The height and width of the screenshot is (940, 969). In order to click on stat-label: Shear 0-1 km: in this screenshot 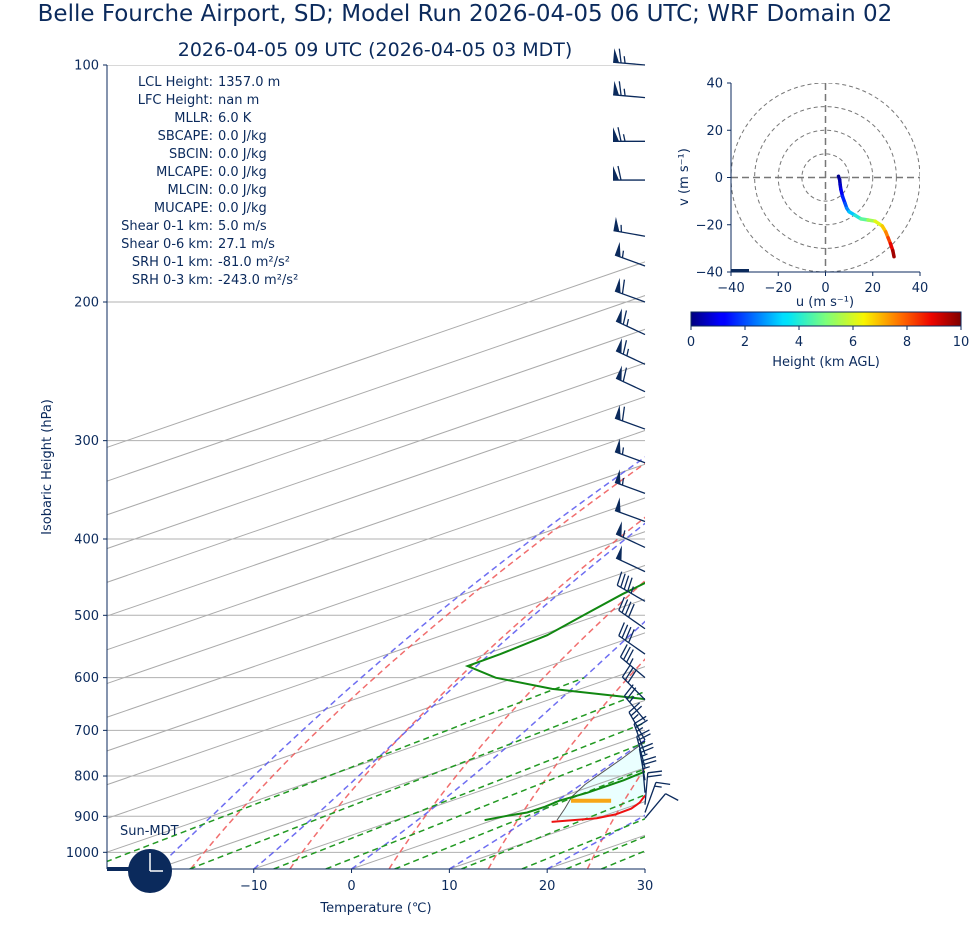, I will do `click(167, 226)`.